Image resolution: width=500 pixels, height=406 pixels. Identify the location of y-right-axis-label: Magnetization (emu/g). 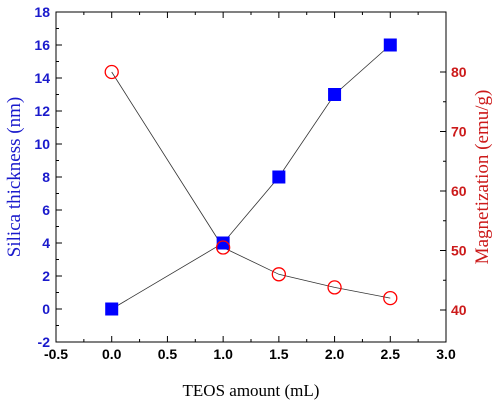
(482, 177).